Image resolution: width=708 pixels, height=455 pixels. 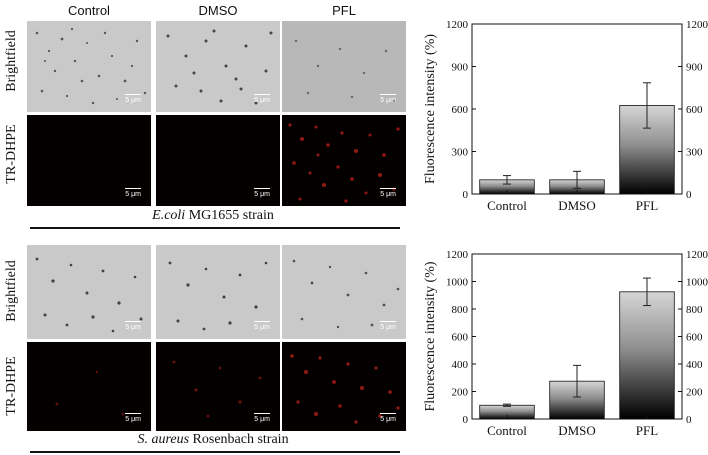 I want to click on row-label-trdhpe-bottom: TR-DHPE, so click(x=11, y=386).